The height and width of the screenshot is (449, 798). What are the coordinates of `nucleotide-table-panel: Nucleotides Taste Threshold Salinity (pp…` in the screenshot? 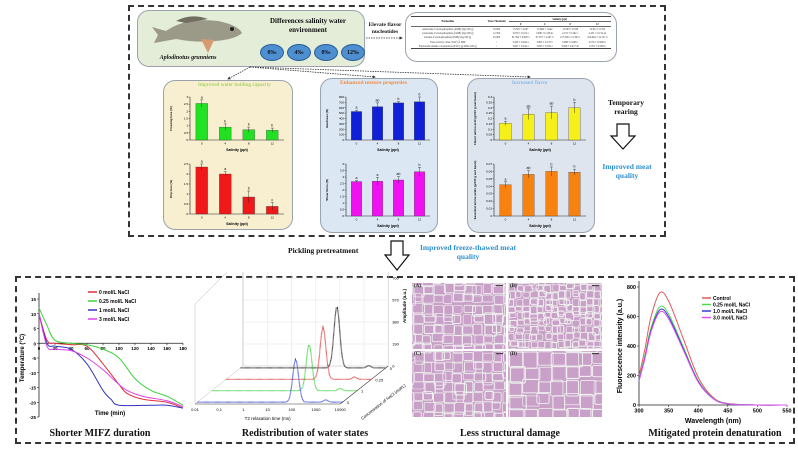 It's located at (511, 37).